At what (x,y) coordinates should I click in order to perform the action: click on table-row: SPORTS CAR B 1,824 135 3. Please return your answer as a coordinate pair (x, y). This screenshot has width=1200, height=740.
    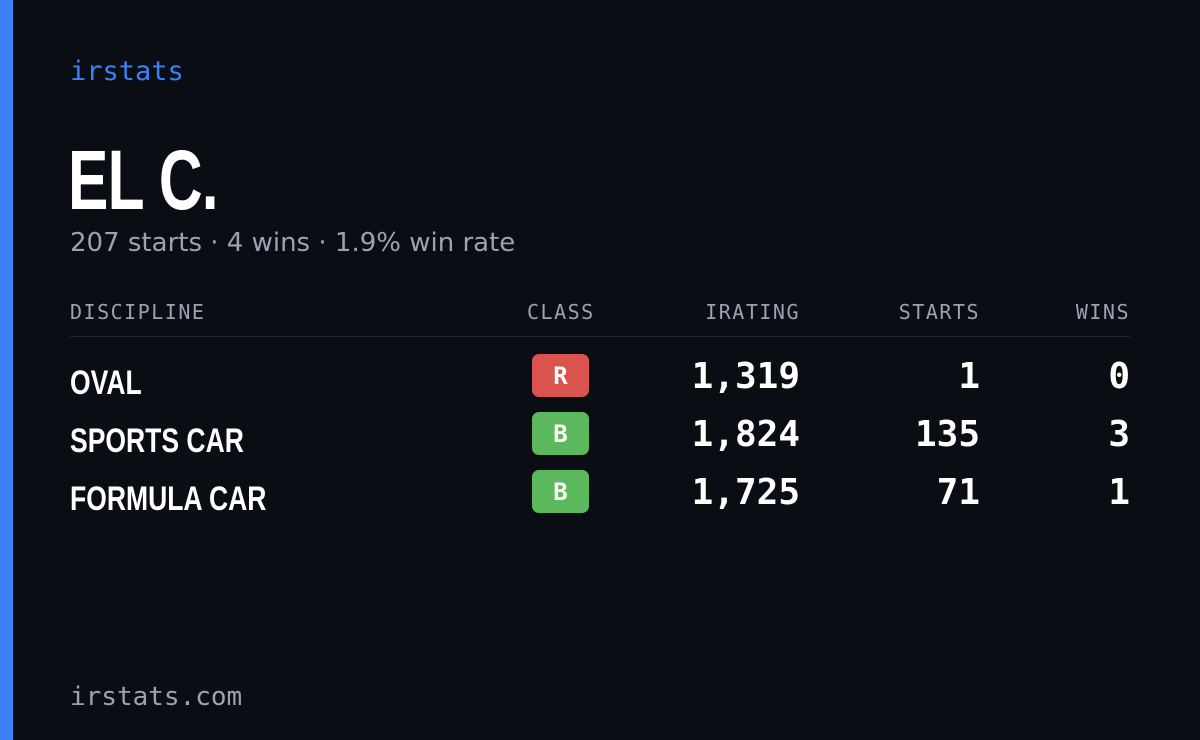
    Looking at the image, I should click on (600, 441).